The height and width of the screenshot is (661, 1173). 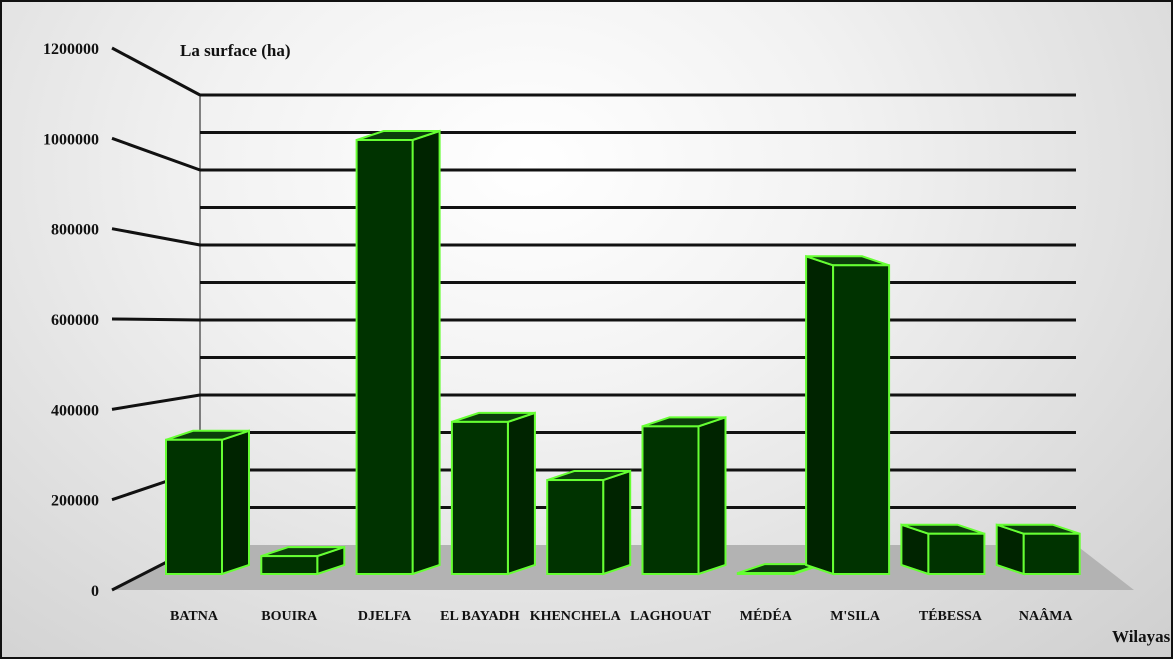 What do you see at coordinates (71, 49) in the screenshot?
I see `y-tick-label: 1200000` at bounding box center [71, 49].